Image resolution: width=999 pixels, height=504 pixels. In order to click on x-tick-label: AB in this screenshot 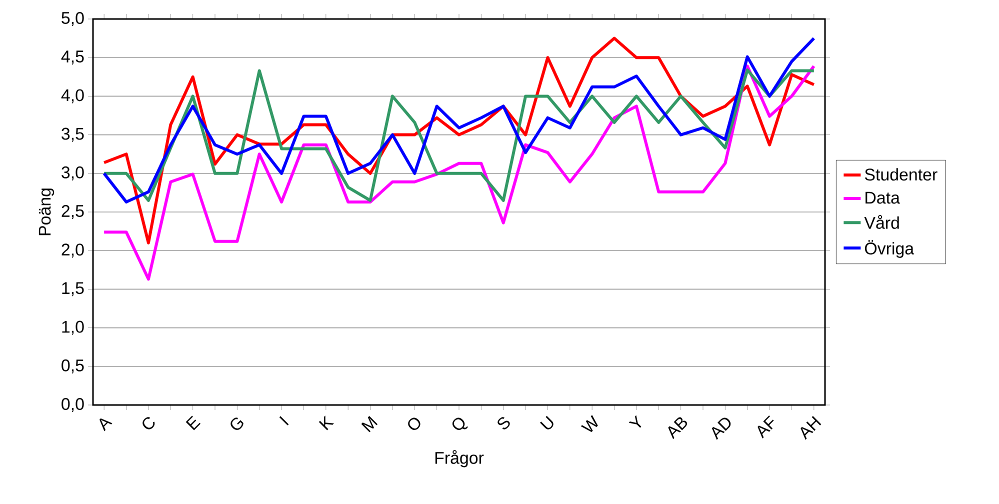, I will do `click(678, 428)`.